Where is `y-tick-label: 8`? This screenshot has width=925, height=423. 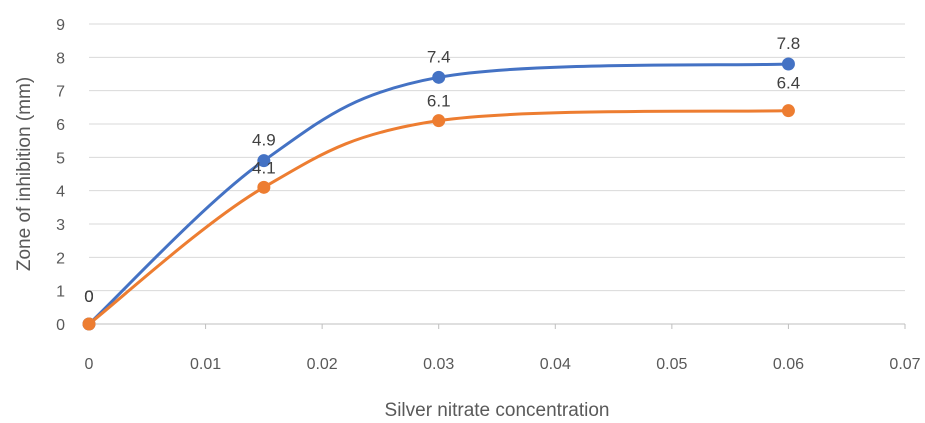 y-tick-label: 8 is located at coordinates (60, 58).